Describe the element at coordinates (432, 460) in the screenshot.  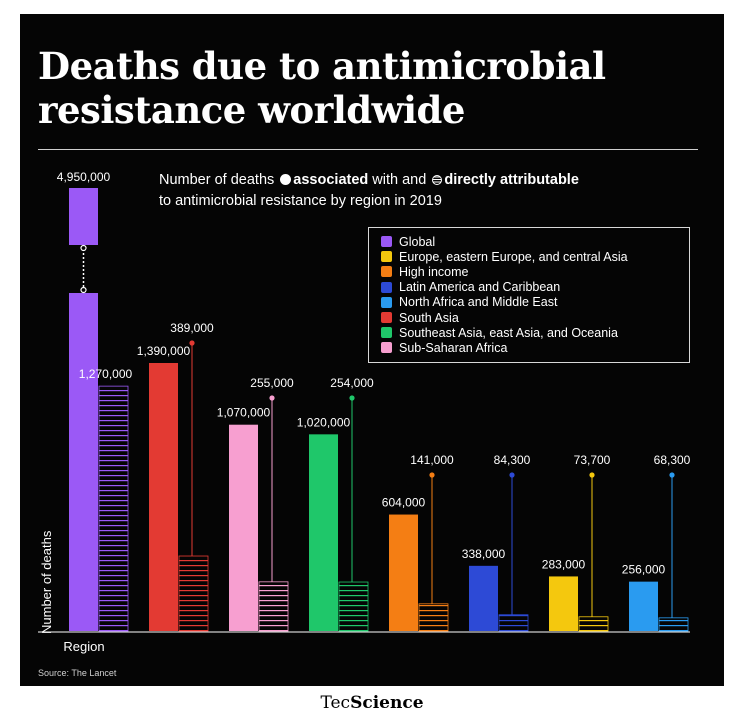
I see `value-label-attributable: 141,000` at that location.